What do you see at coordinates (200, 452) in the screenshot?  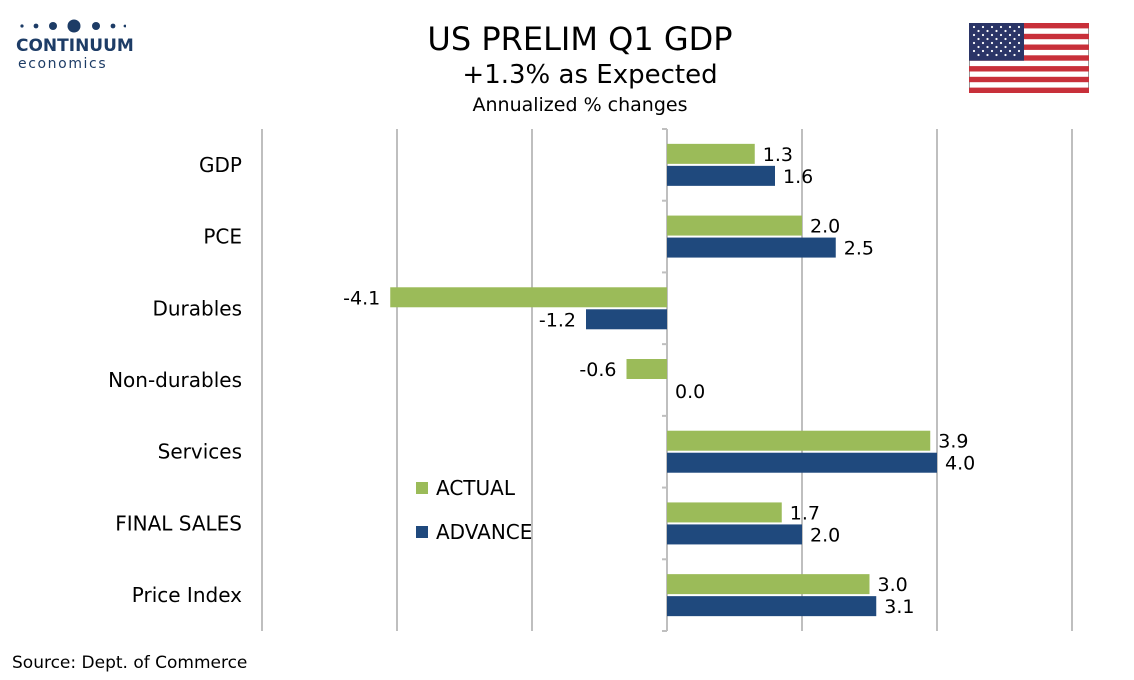 I see `category-label: Services` at bounding box center [200, 452].